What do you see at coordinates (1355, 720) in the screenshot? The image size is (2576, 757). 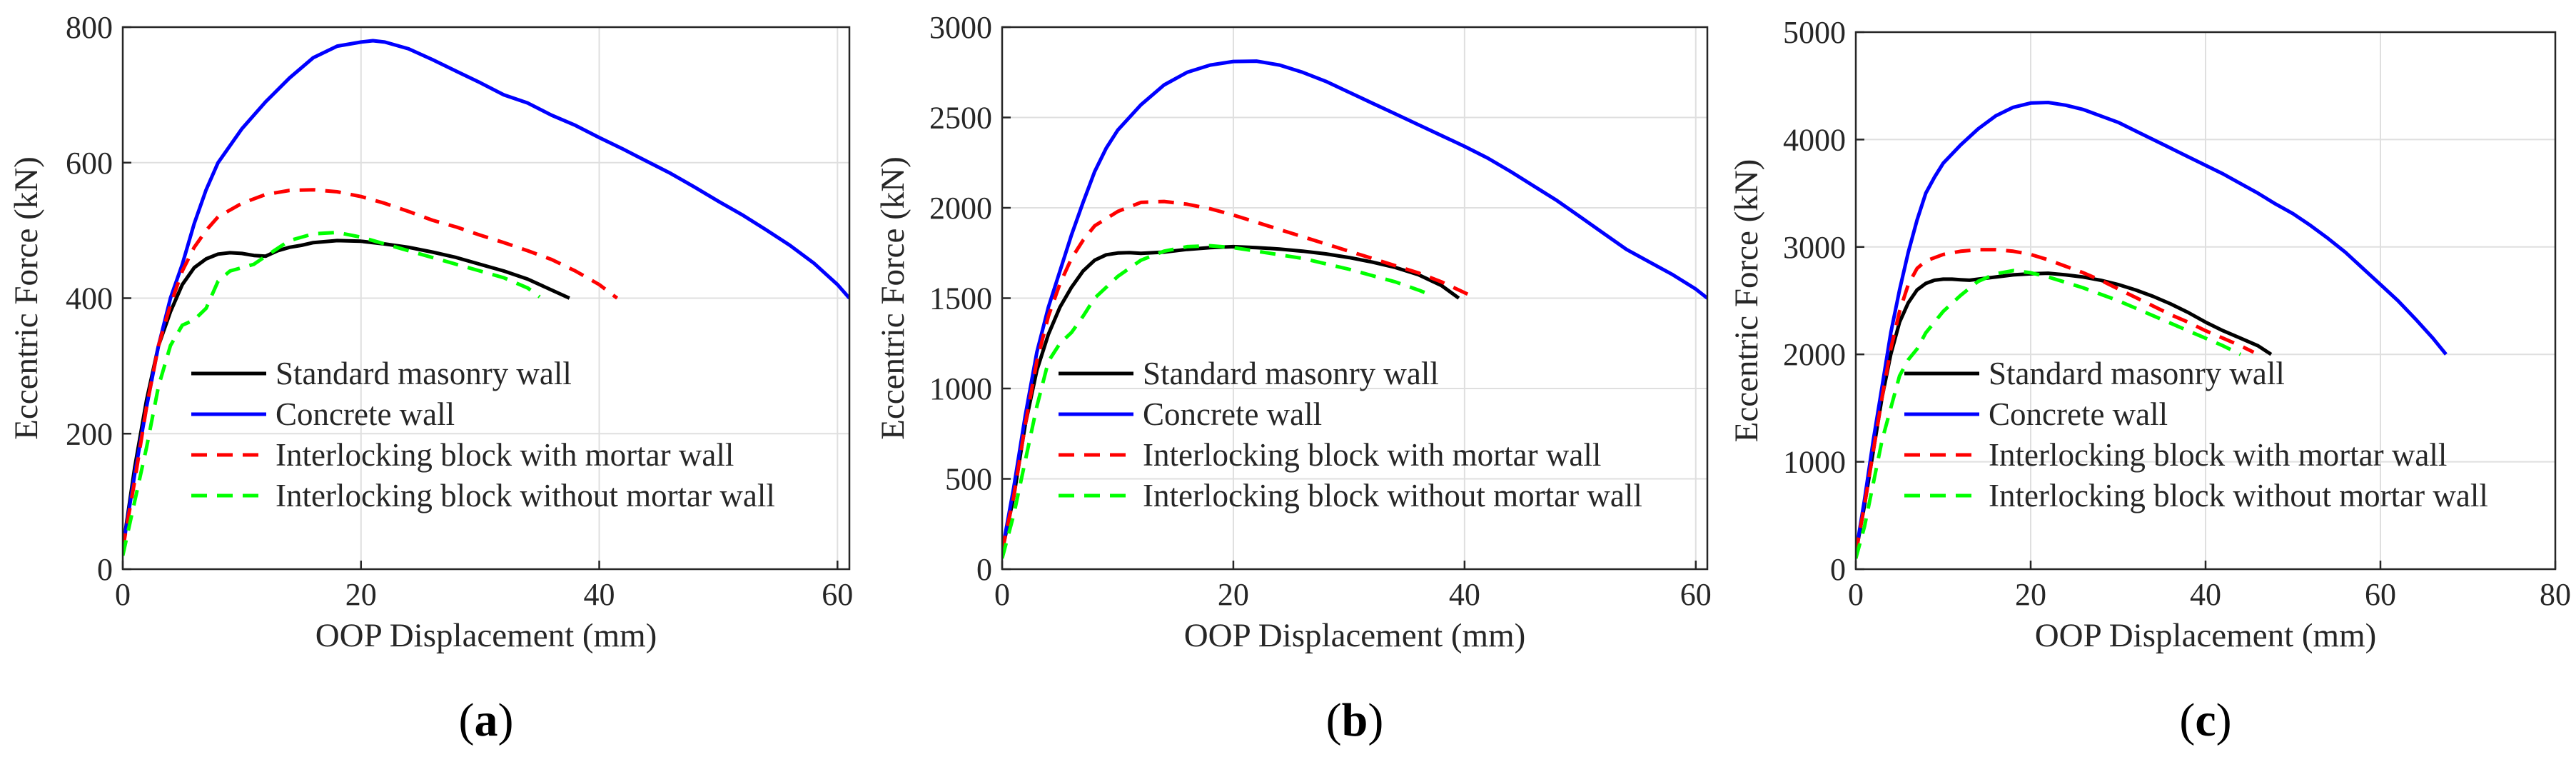 I see `panel-label: (b)` at bounding box center [1355, 720].